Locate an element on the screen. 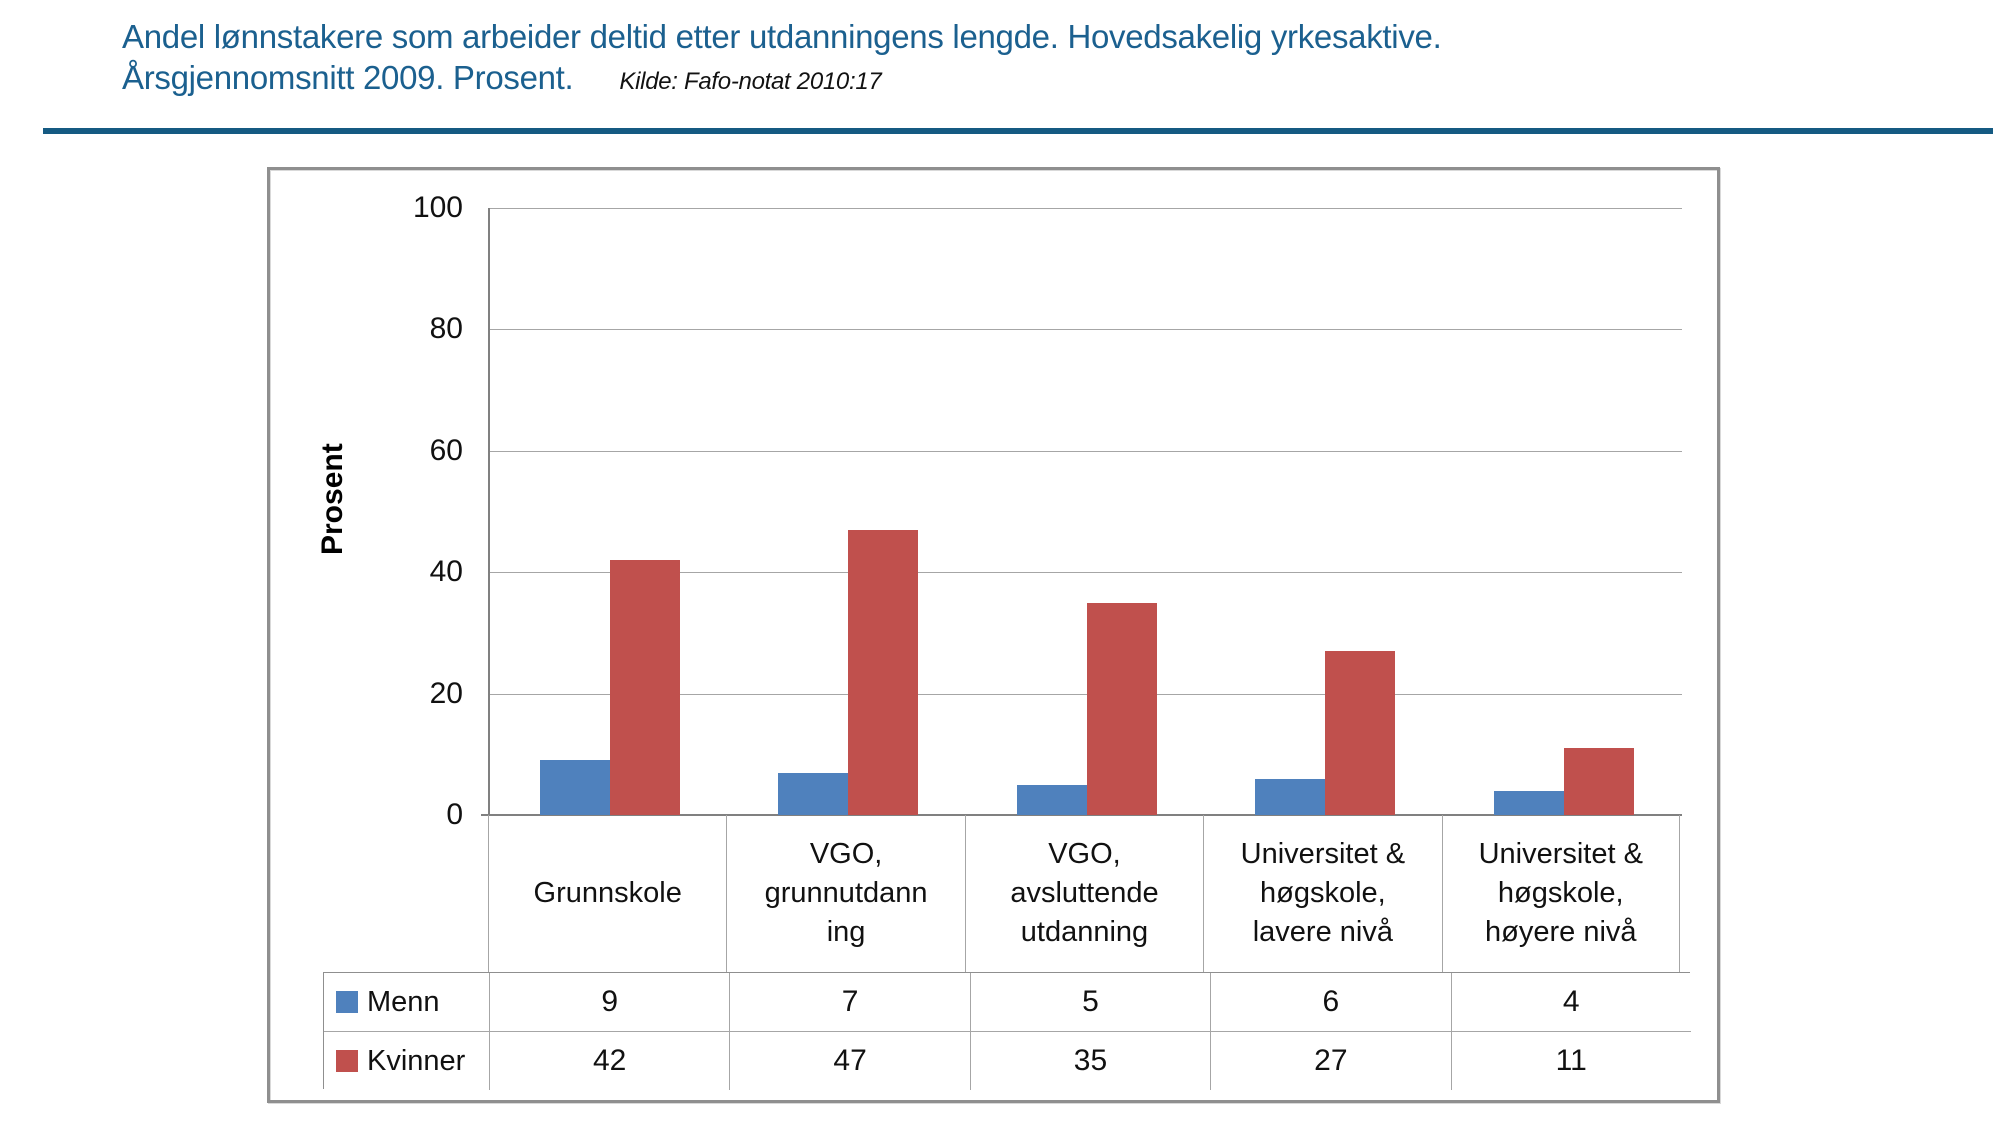 This screenshot has height=1125, width=2000. table-value-kvinner-1: 47 is located at coordinates (849, 1060).